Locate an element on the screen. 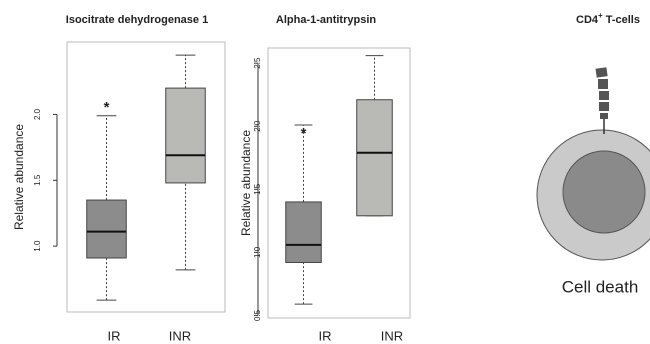 This screenshot has width=650, height=344. diagram-title: CD4+ T-cells is located at coordinates (608, 18).